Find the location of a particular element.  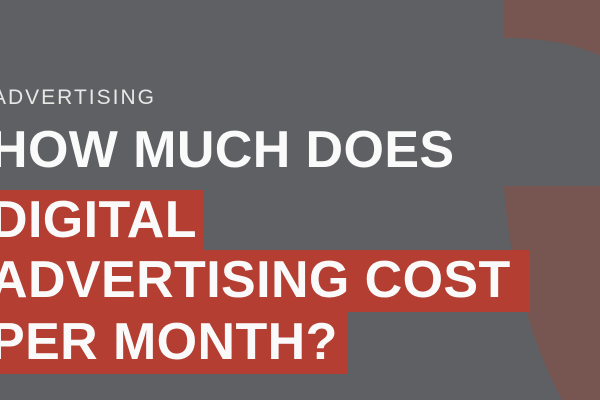

headline-line-2-text: DIGITAL is located at coordinates (98, 220).